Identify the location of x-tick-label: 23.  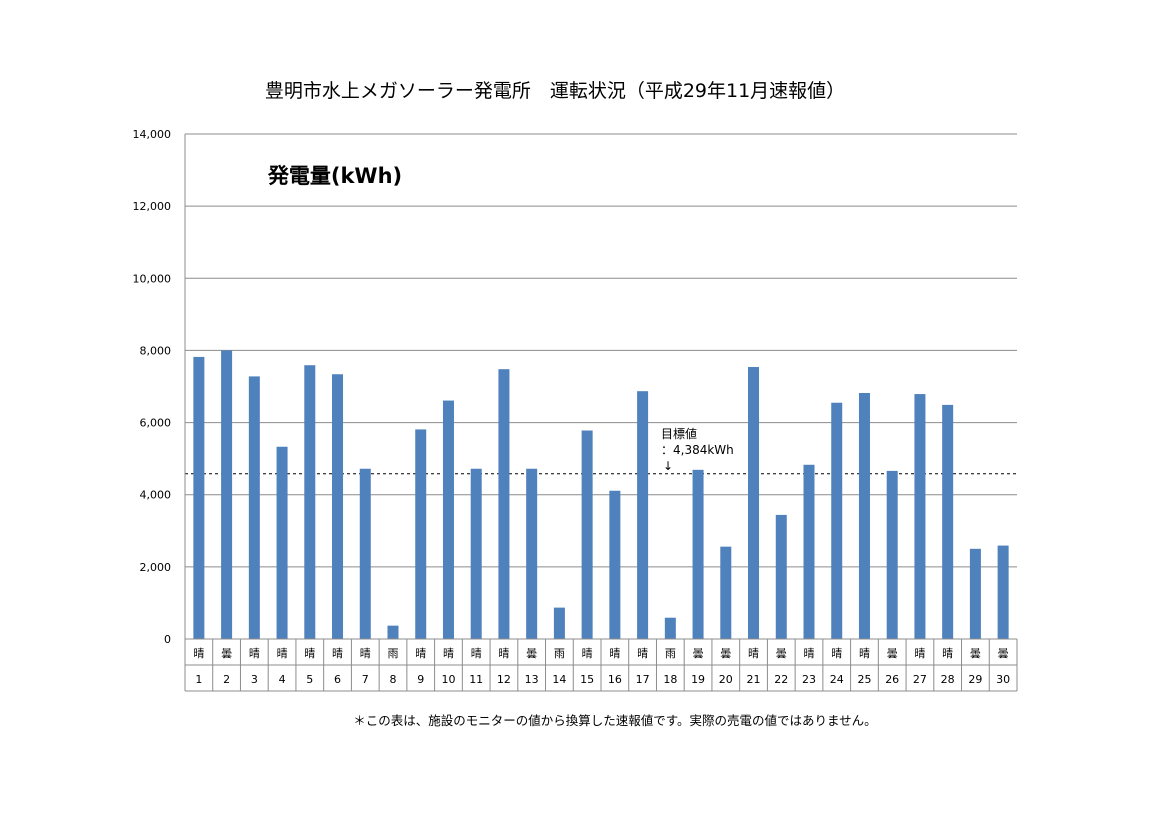
(809, 679).